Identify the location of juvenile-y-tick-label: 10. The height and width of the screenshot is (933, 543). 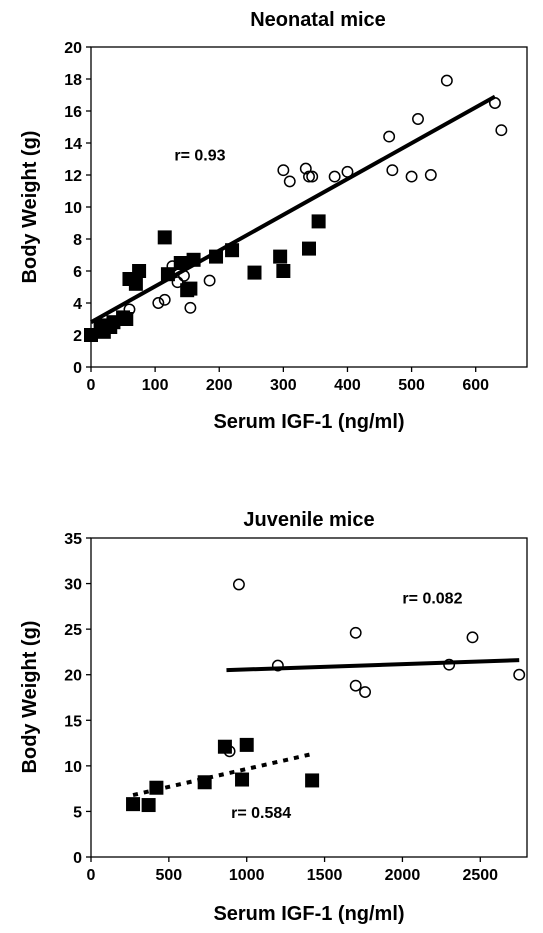
(73, 767).